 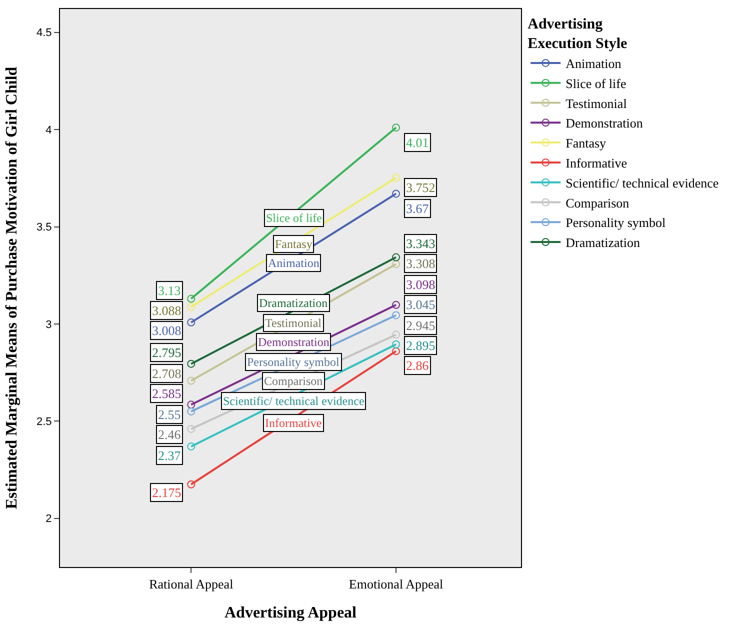 What do you see at coordinates (11, 288) in the screenshot?
I see `y-axis-title: Estimated Marginal Means of Purchase Motivation of Girl Child` at bounding box center [11, 288].